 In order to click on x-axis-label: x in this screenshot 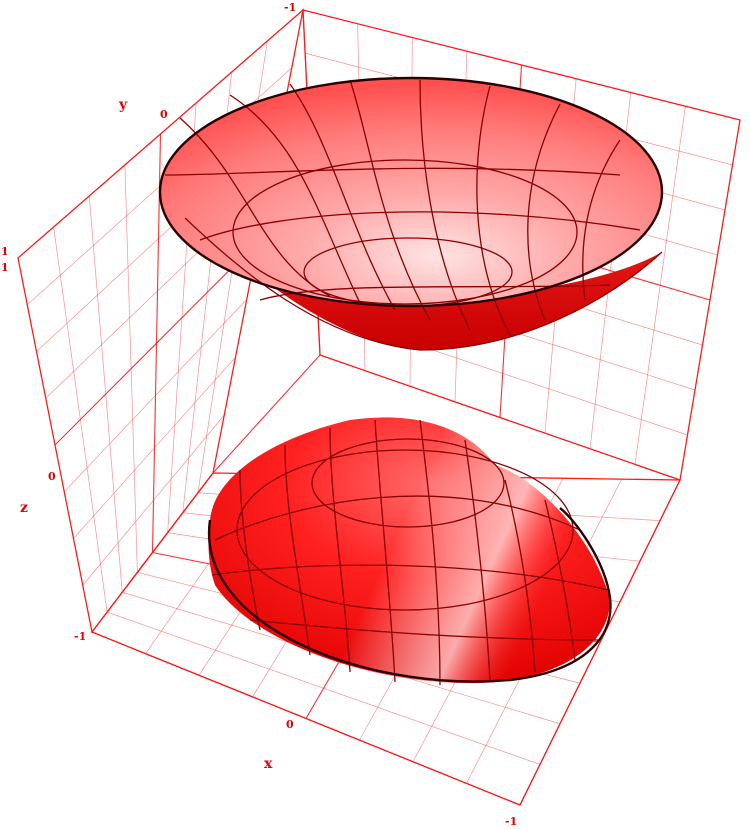, I will do `click(268, 764)`.